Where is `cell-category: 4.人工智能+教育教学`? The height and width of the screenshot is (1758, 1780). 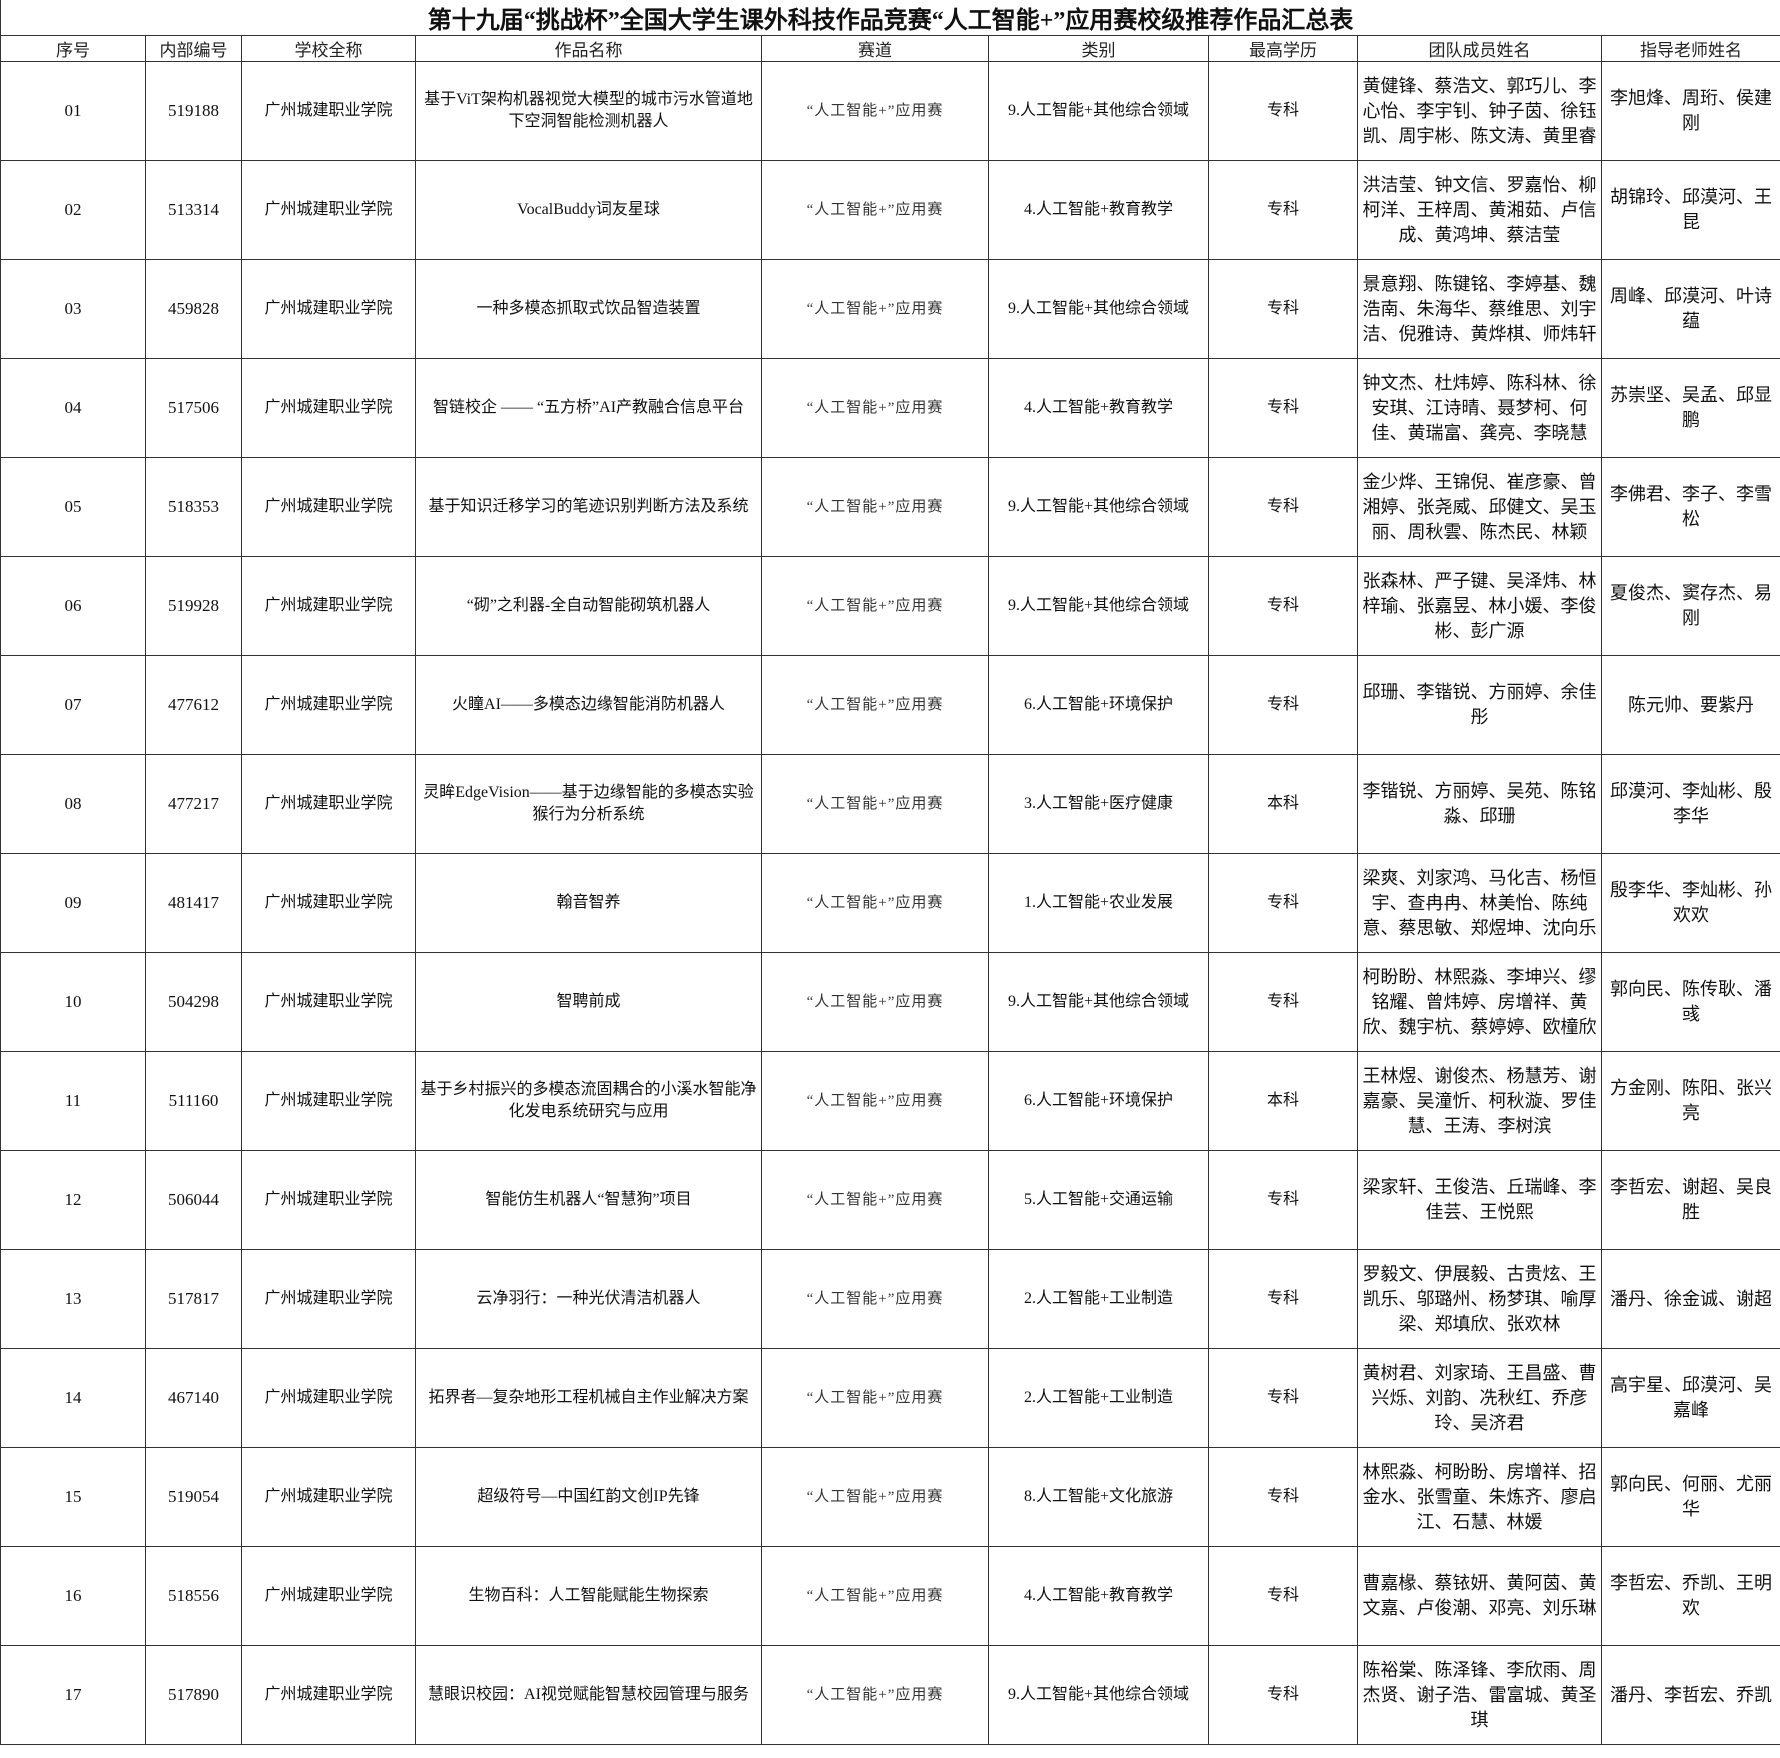 cell-category: 4.人工智能+教育教学 is located at coordinates (1098, 210).